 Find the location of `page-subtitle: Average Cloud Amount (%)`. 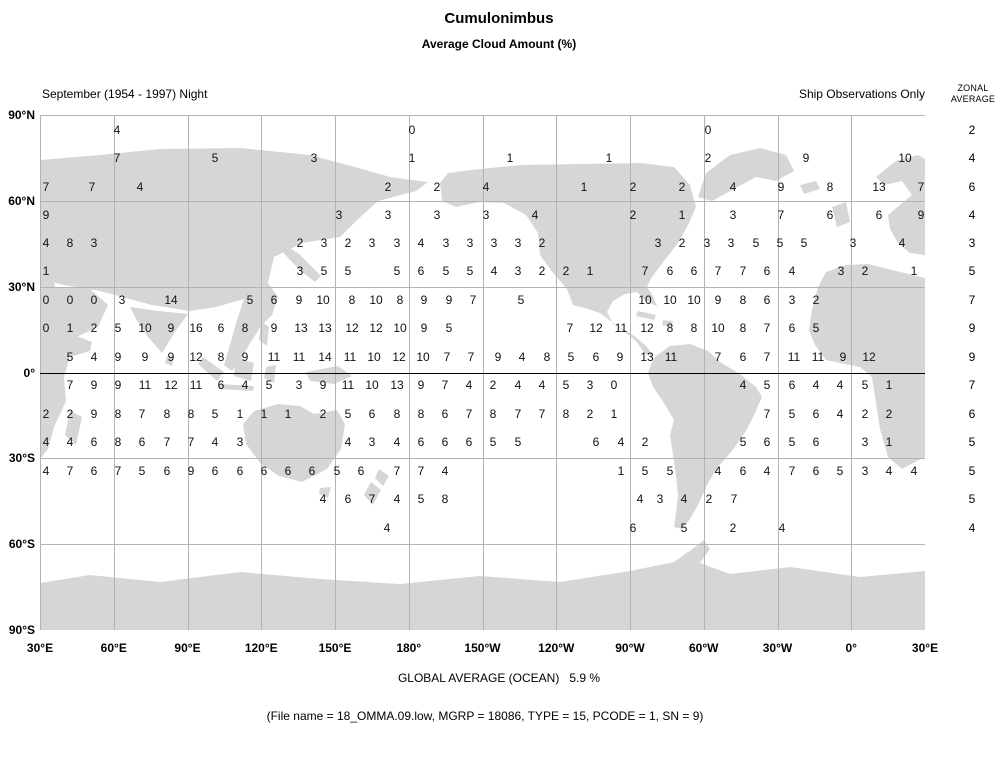

page-subtitle: Average Cloud Amount (%) is located at coordinates (499, 44).